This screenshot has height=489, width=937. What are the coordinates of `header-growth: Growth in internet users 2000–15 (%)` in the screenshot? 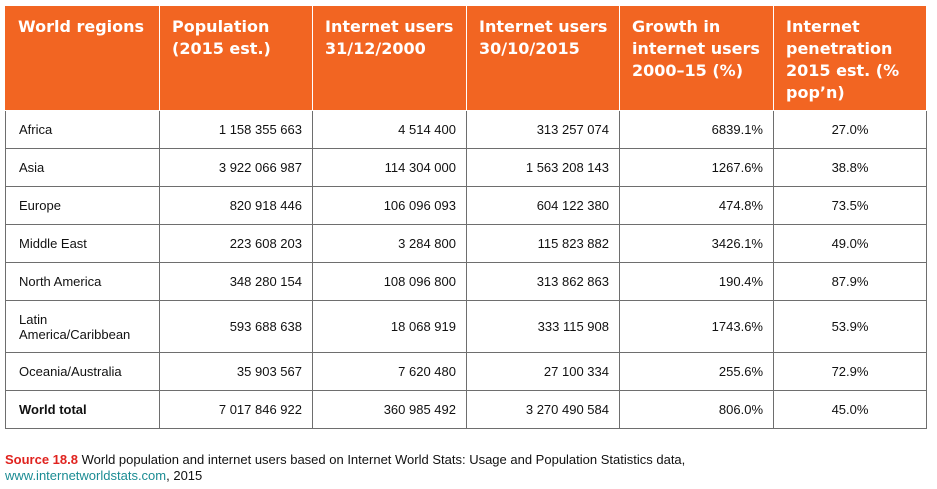 It's located at (696, 58).